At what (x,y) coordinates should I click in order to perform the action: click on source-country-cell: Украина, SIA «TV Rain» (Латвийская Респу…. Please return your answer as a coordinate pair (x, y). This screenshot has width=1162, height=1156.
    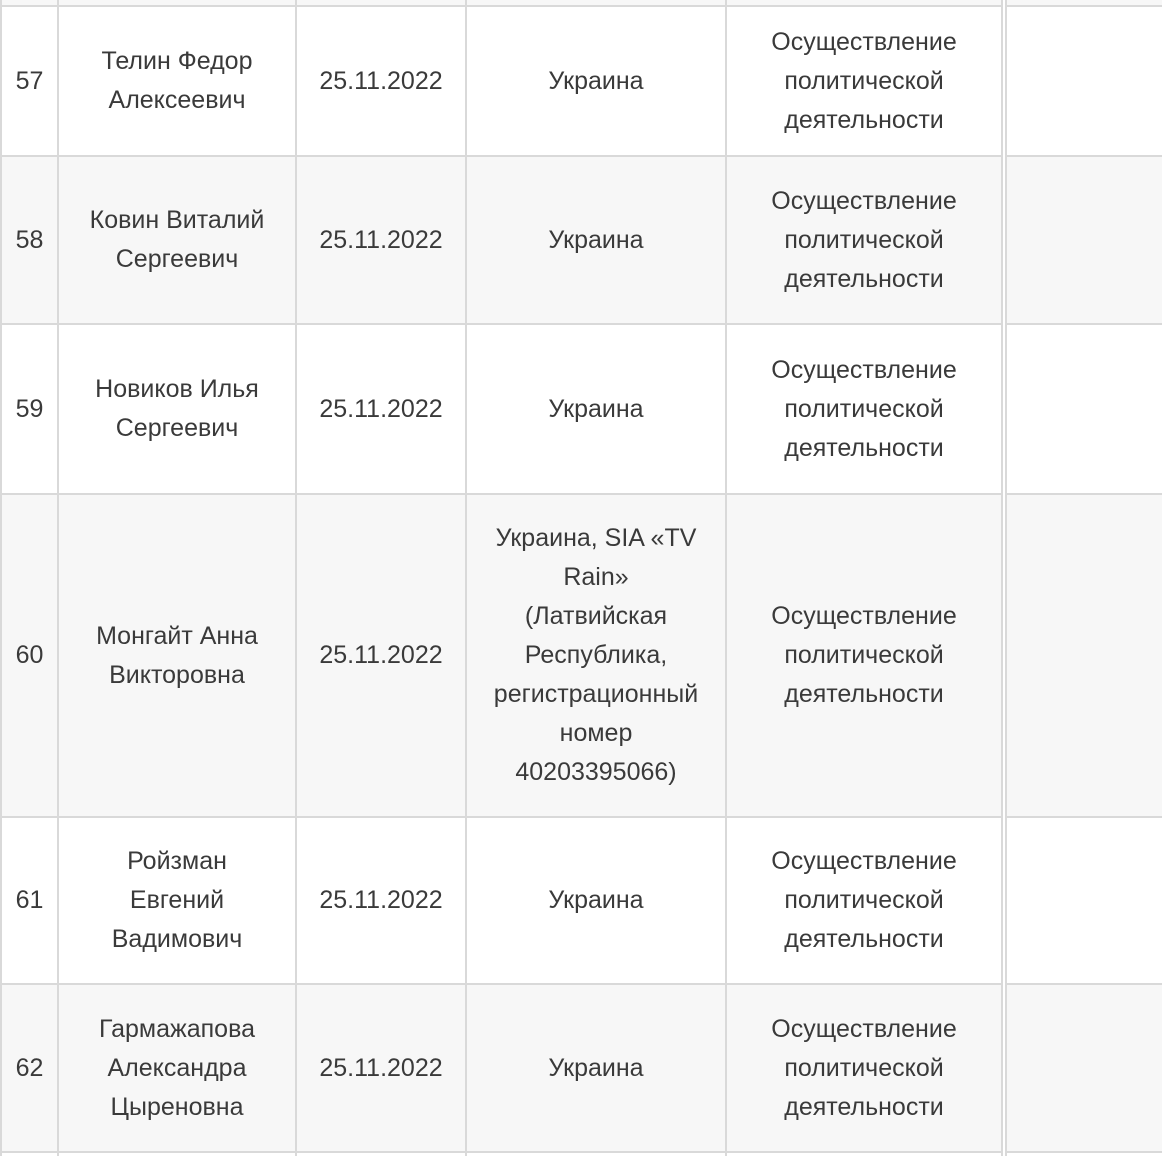
    Looking at the image, I should click on (596, 655).